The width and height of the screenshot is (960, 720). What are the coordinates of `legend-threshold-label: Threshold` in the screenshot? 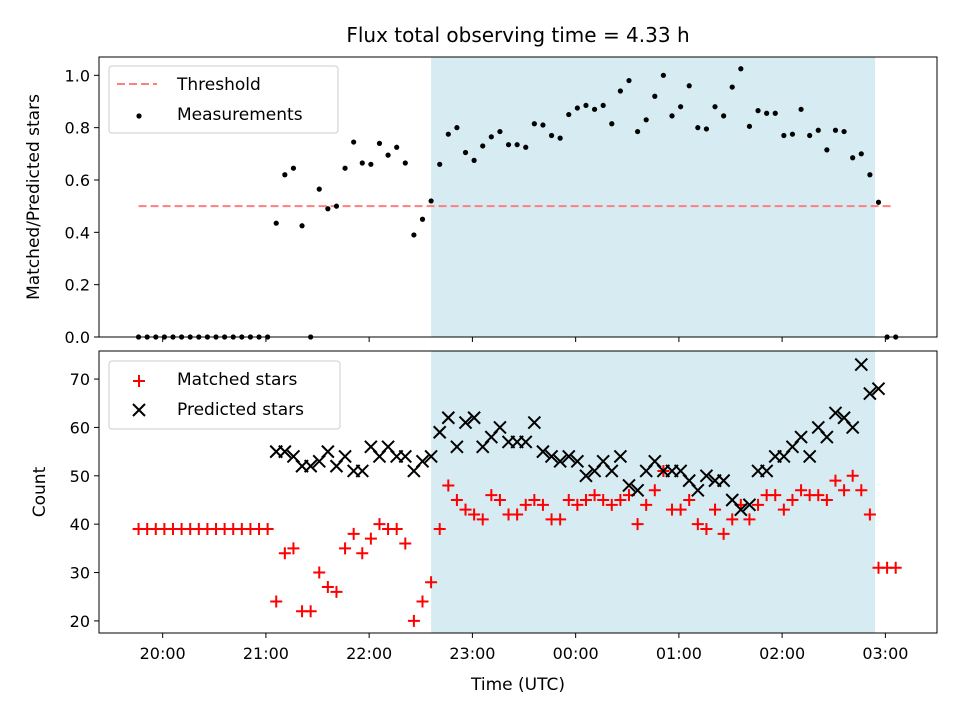 It's located at (218, 85).